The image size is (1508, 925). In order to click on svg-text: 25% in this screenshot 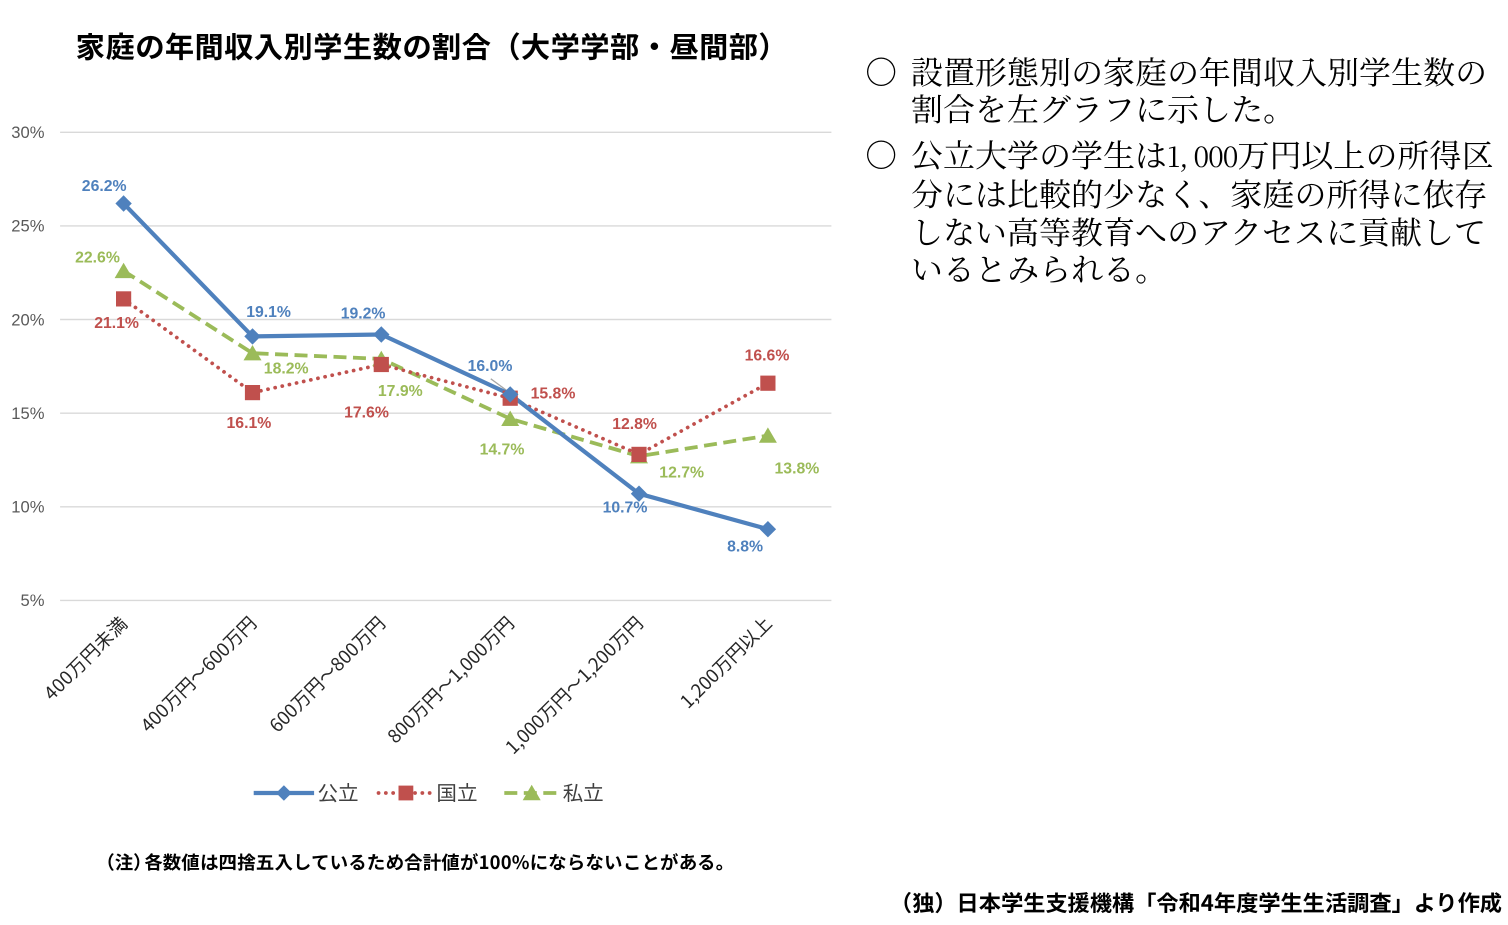, I will do `click(27, 226)`.